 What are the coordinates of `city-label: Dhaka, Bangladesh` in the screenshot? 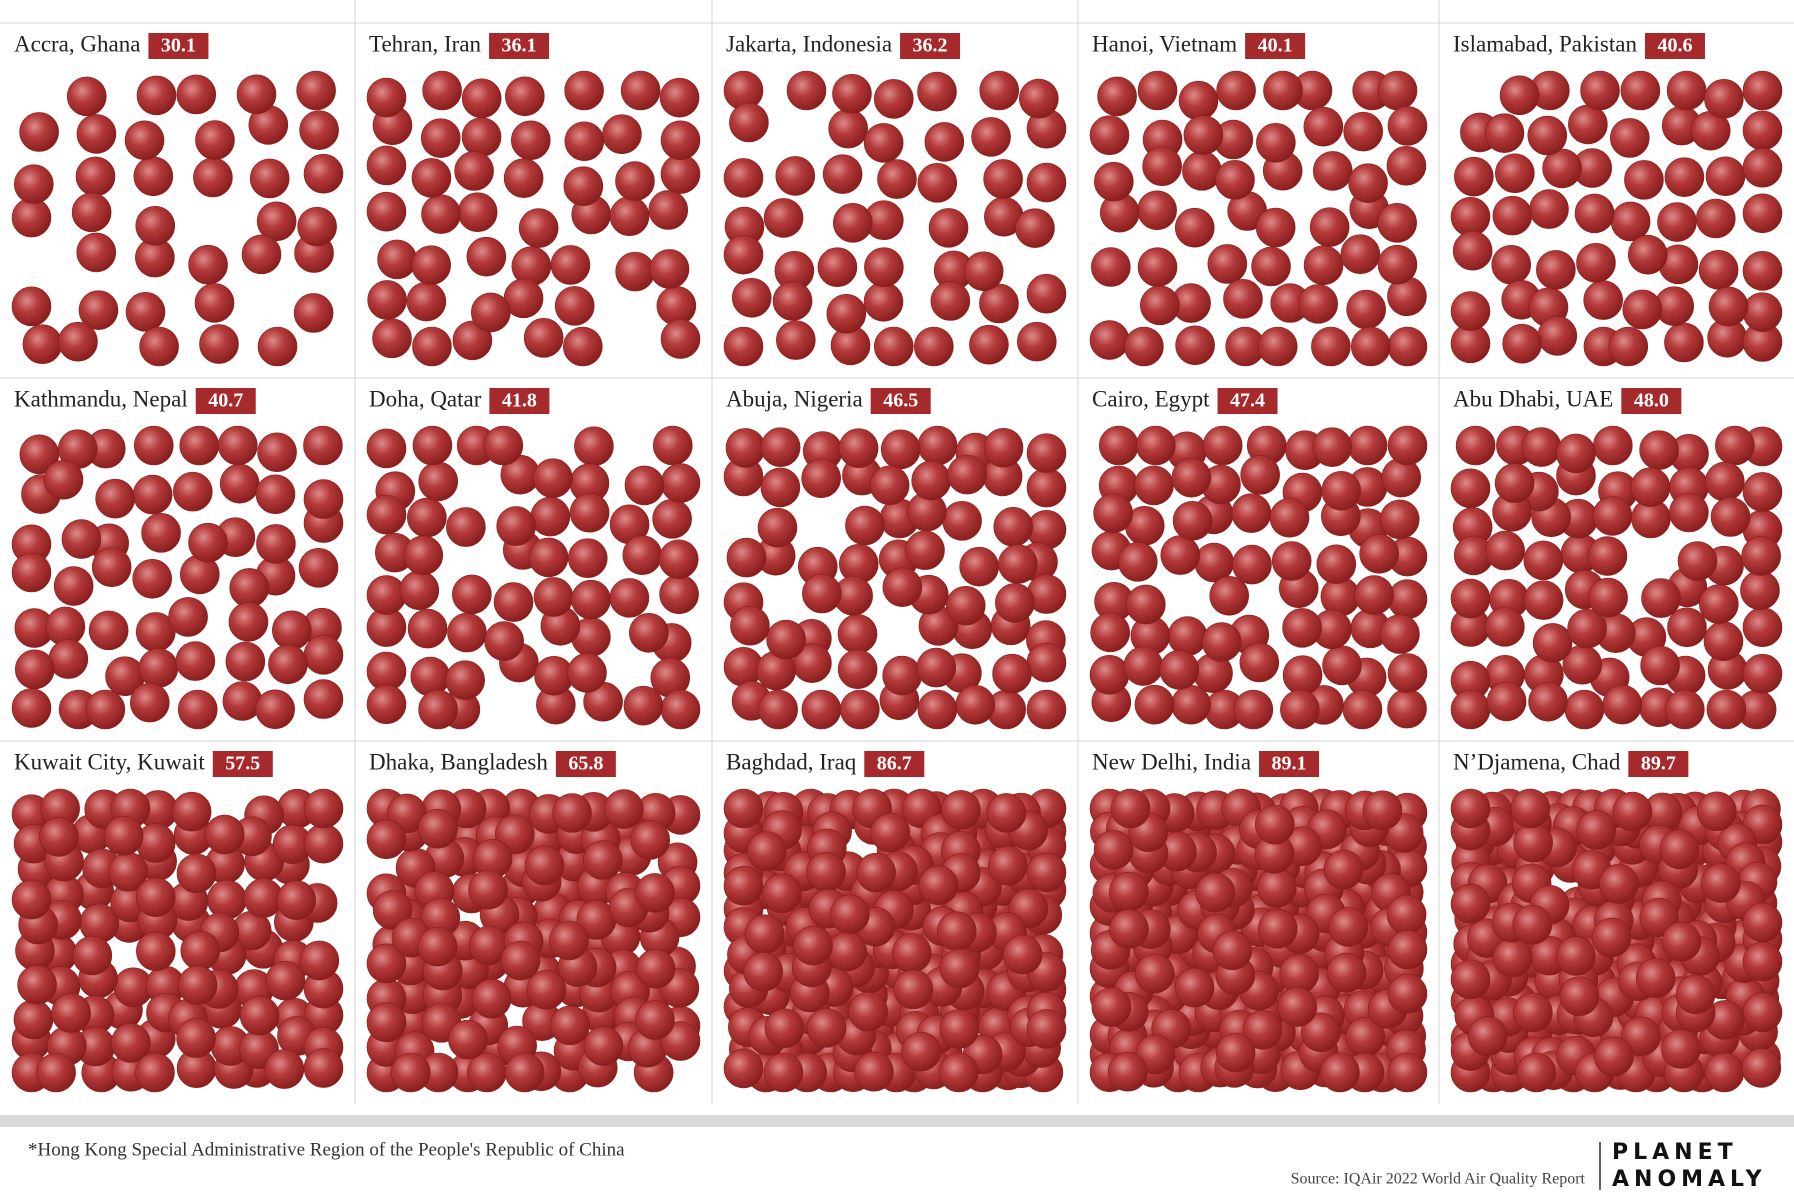 It's located at (458, 761).